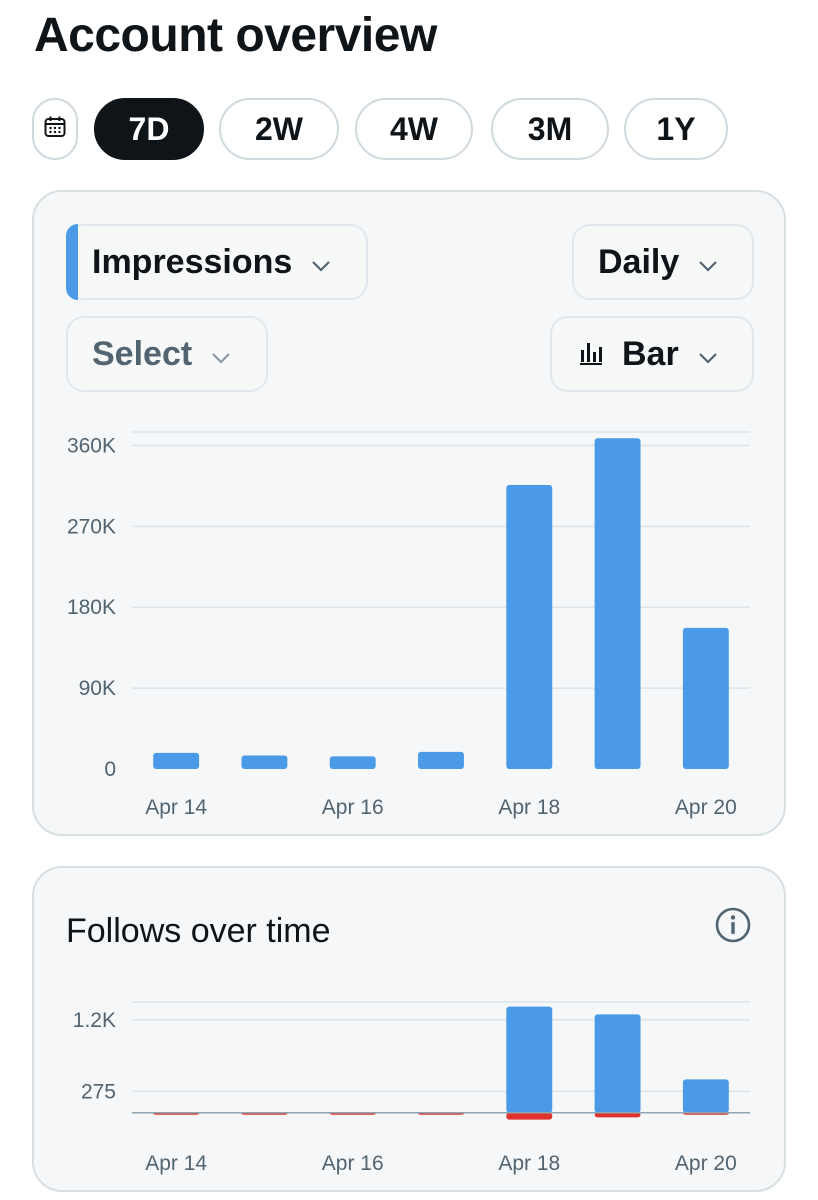  I want to click on range-pill-1y: 1Y, so click(676, 129).